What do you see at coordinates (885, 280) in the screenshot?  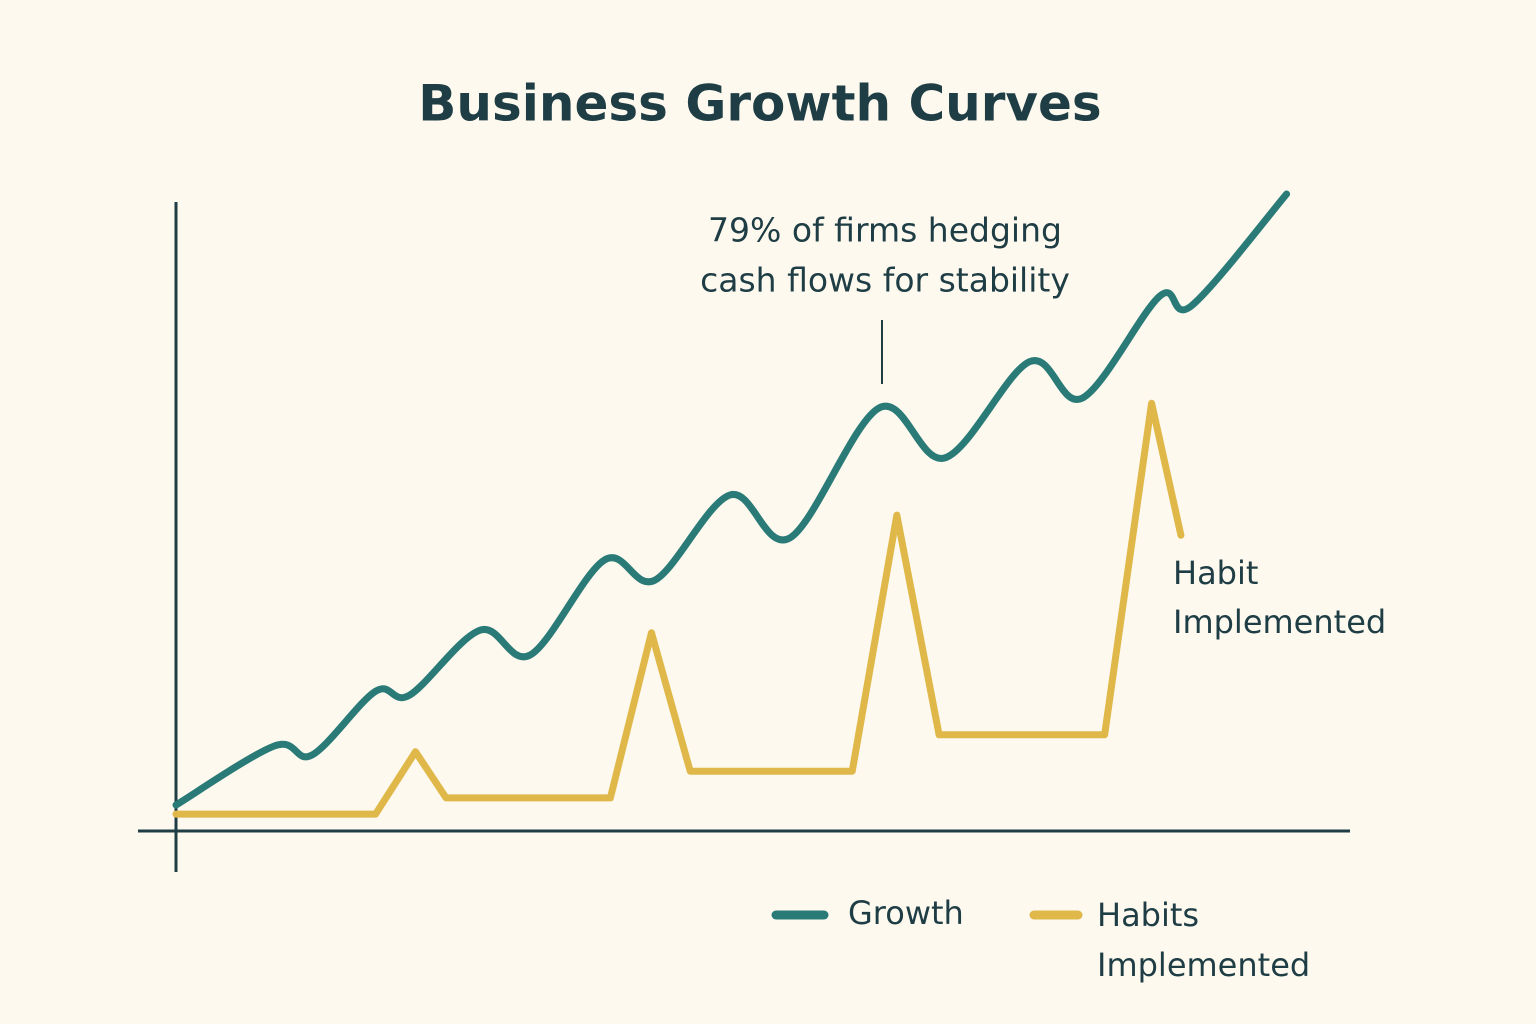 I see `annotation-text: cash flows for stability` at bounding box center [885, 280].